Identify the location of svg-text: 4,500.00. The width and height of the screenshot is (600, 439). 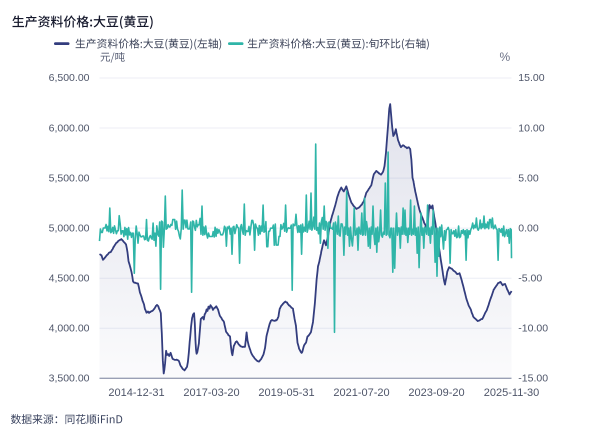
(69, 278).